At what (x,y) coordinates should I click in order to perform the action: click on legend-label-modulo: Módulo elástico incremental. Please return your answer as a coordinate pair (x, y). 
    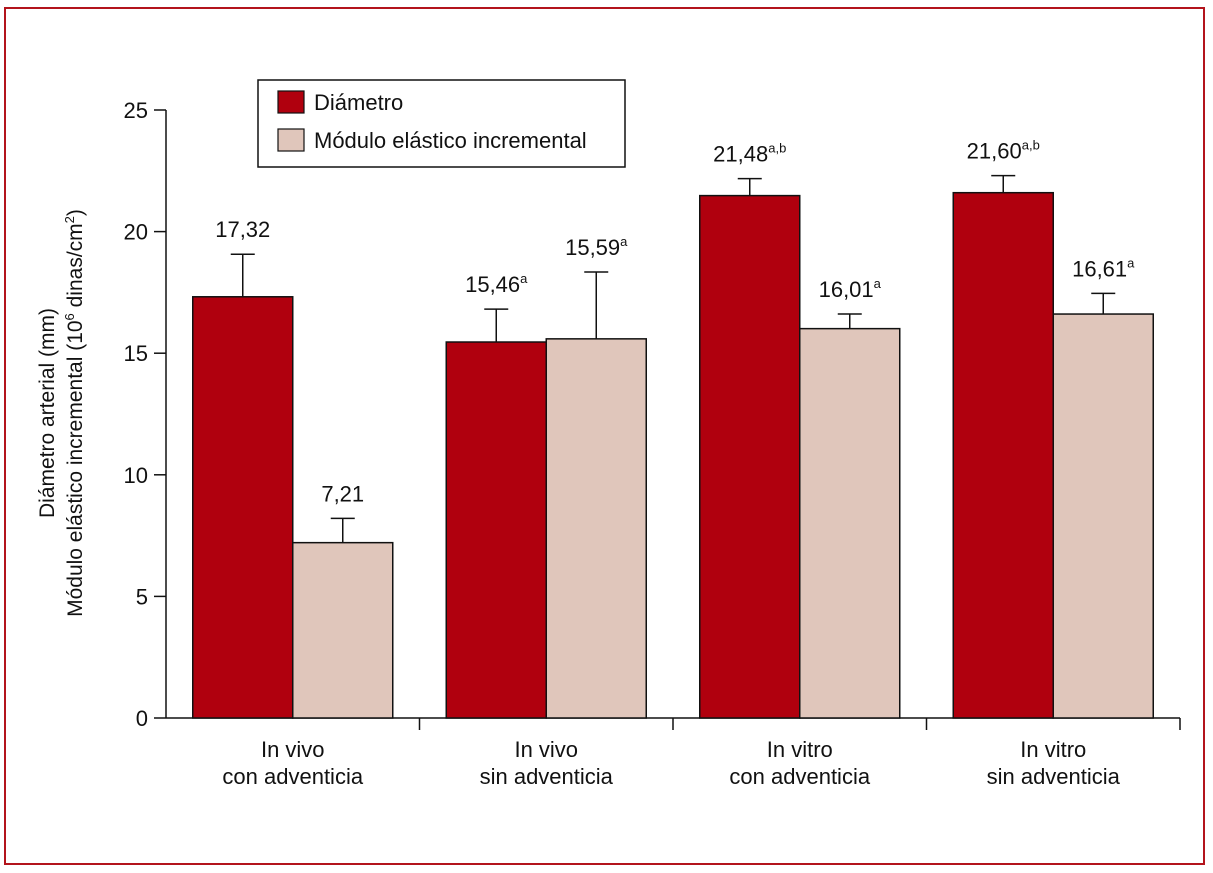
    Looking at the image, I should click on (450, 140).